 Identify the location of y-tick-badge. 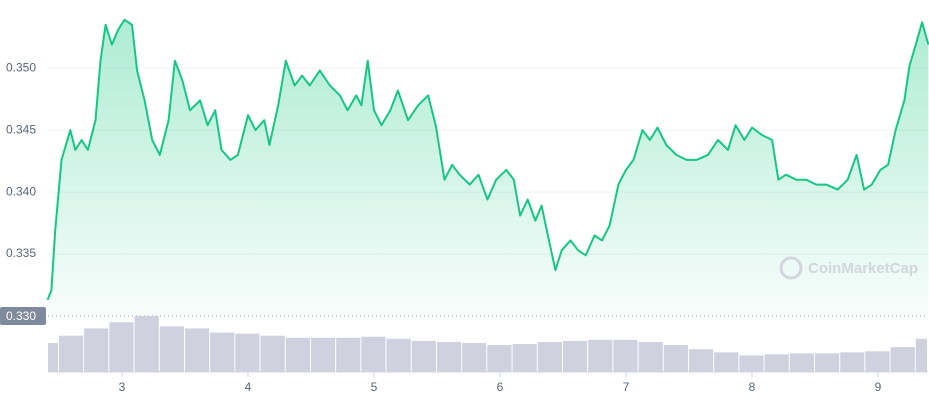
(23, 316).